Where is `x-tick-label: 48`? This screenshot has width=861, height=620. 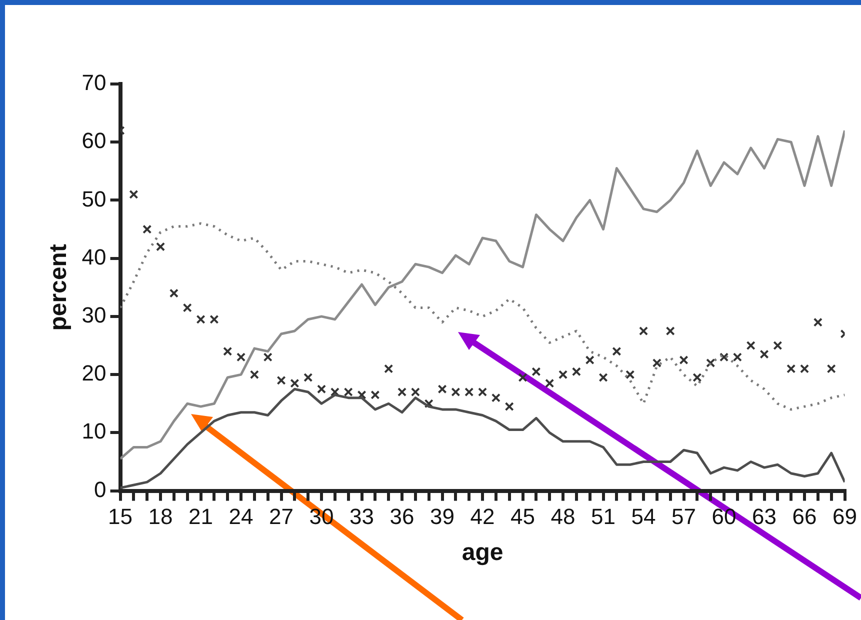 x-tick-label: 48 is located at coordinates (563, 517).